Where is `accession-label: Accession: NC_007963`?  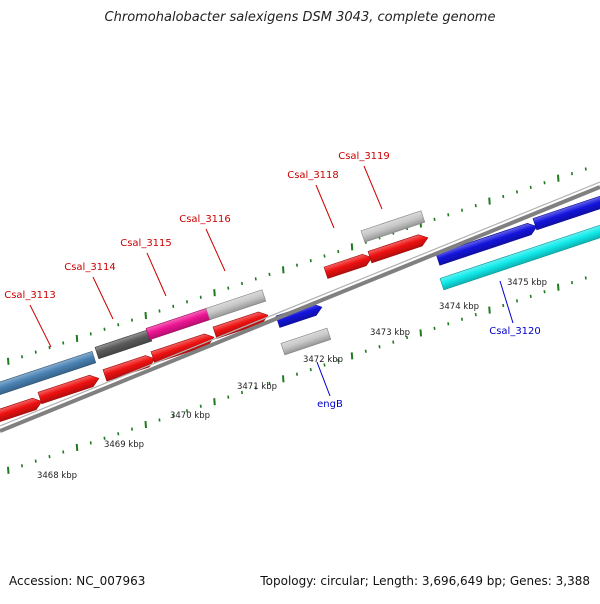
accession-label: Accession: NC_007963 is located at coordinates (77, 581).